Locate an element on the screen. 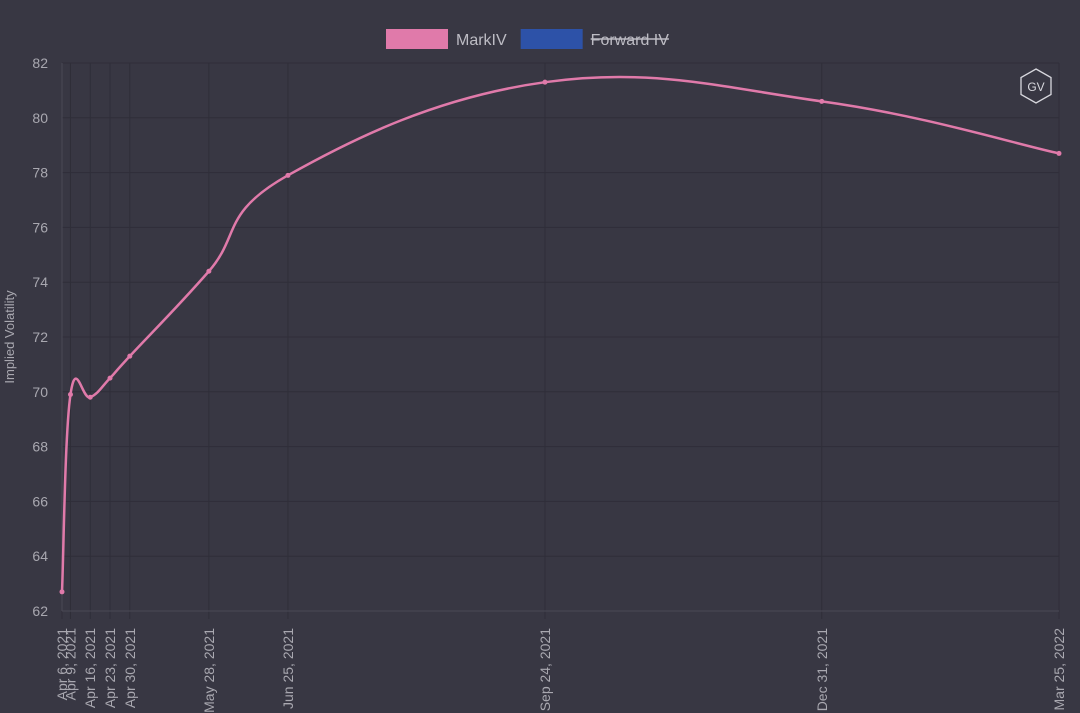 The image size is (1080, 713). logo-text: GV is located at coordinates (1035, 87).